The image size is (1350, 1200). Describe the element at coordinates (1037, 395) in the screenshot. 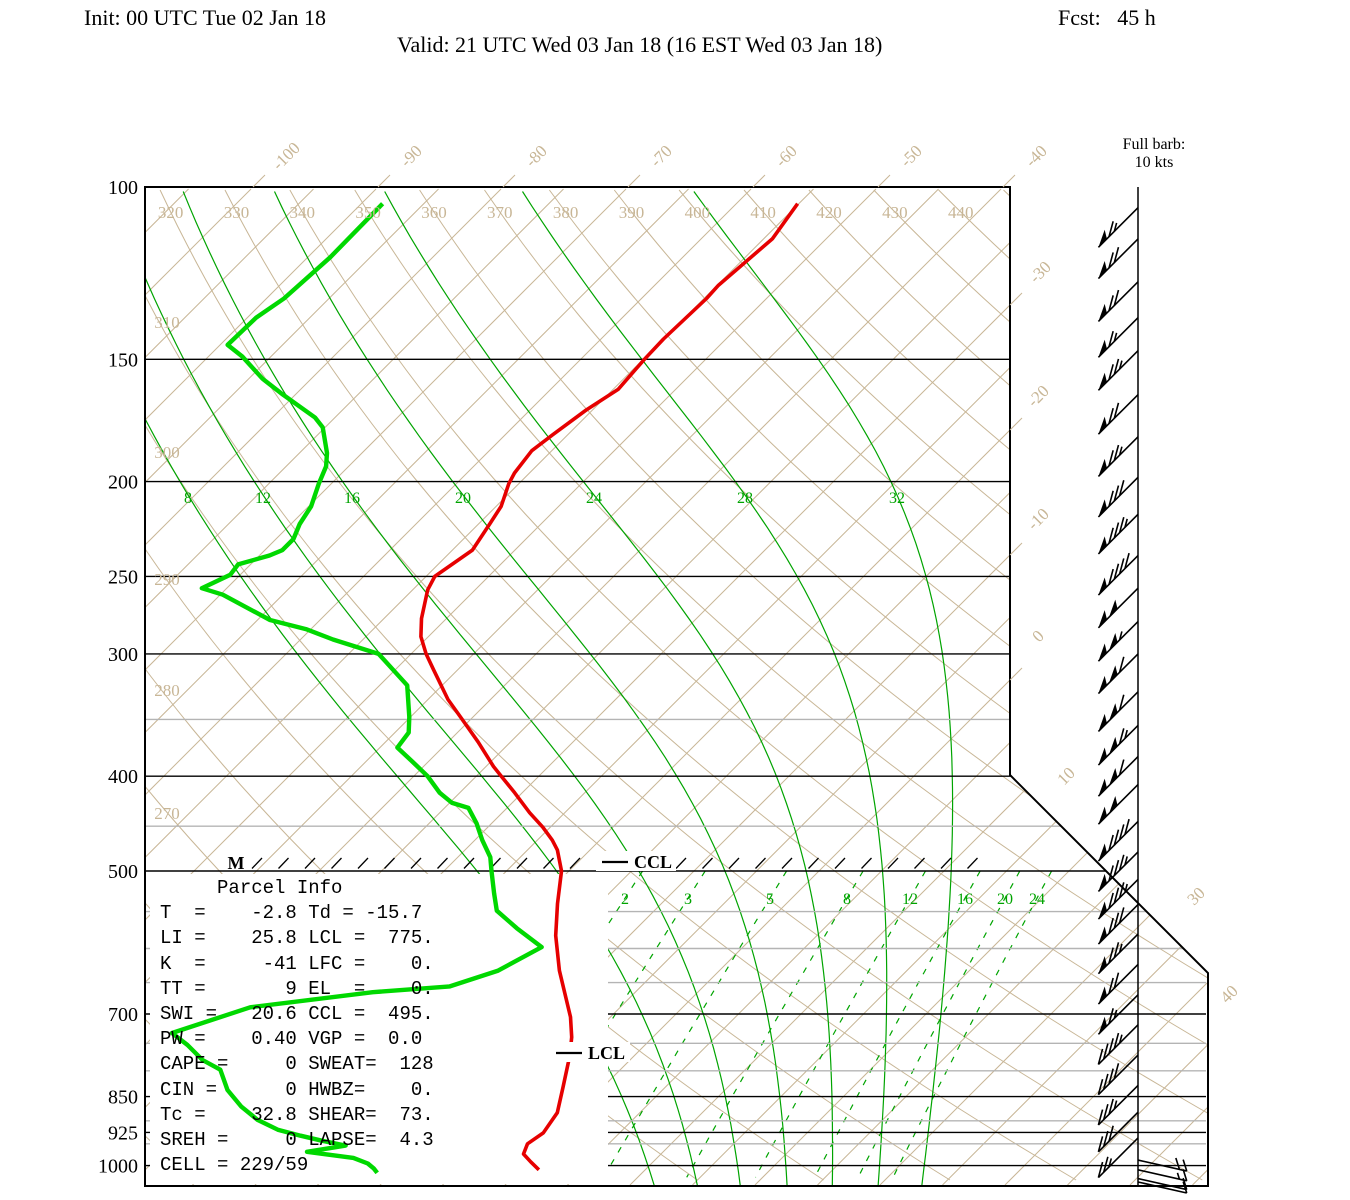

I see `svg-text: -20` at that location.